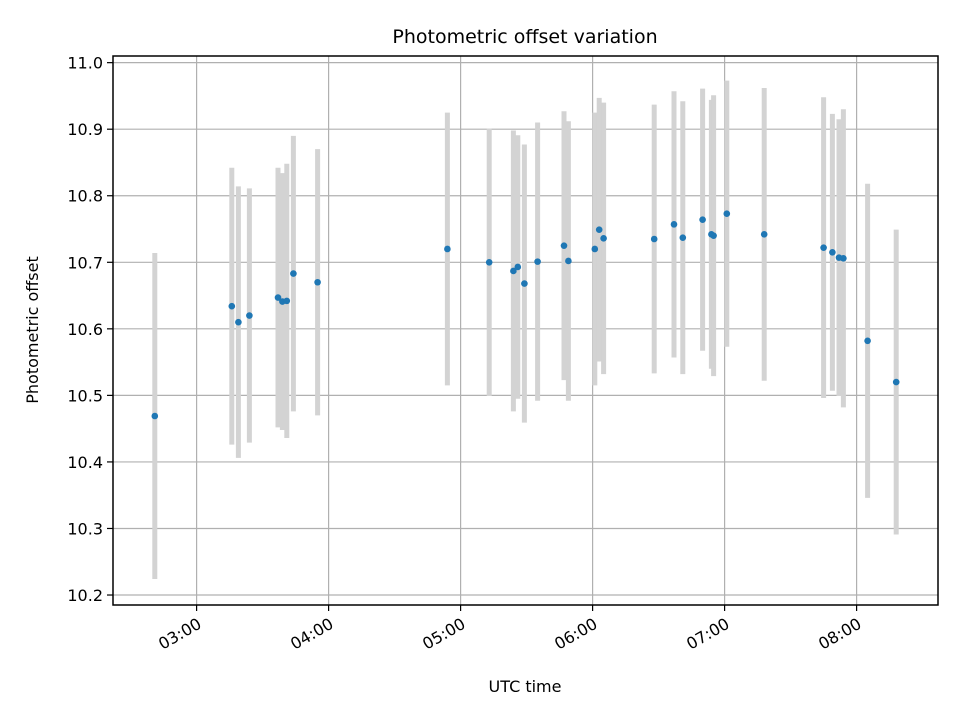  I want to click on chart-title: Photometric offset variation, so click(524, 37).